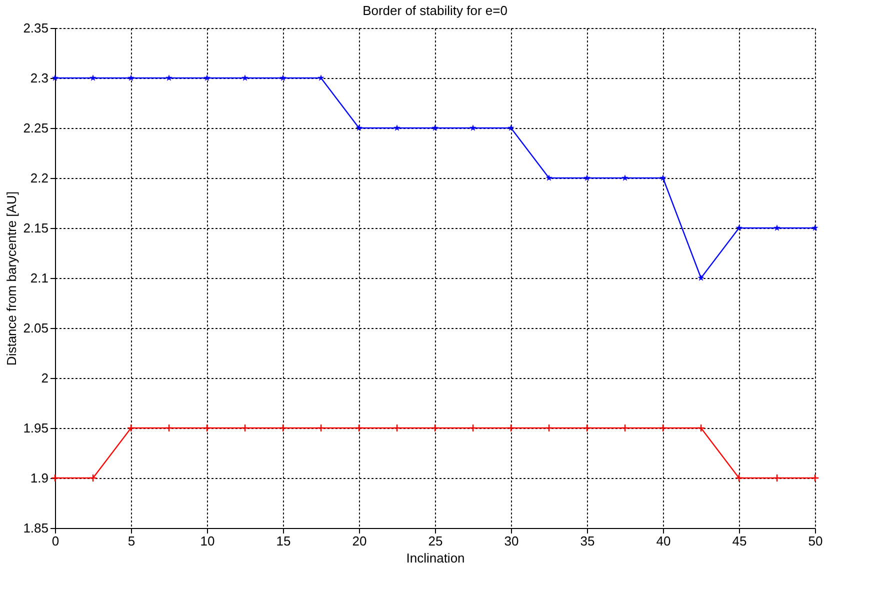 The width and height of the screenshot is (874, 602). What do you see at coordinates (359, 541) in the screenshot?
I see `x-tick-label: 20` at bounding box center [359, 541].